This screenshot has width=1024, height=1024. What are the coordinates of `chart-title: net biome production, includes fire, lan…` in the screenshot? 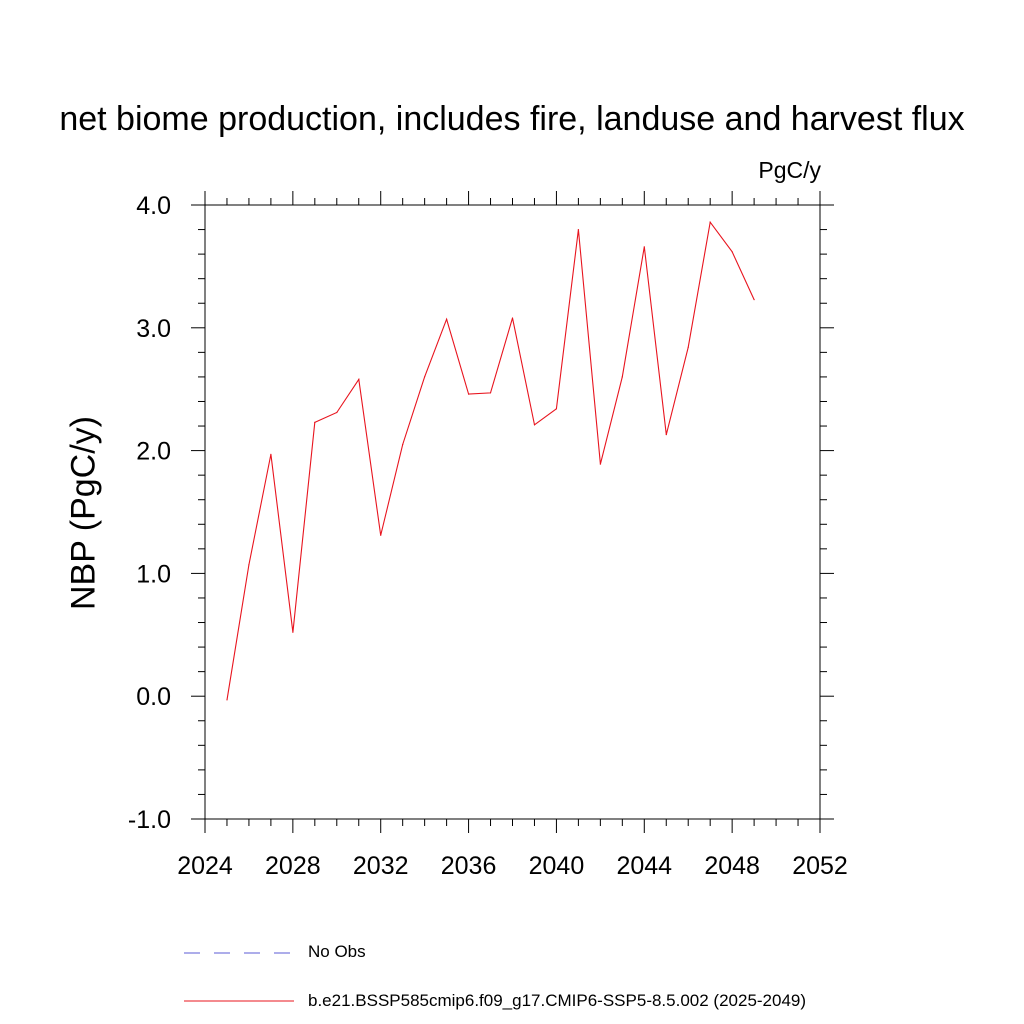 It's located at (512, 119).